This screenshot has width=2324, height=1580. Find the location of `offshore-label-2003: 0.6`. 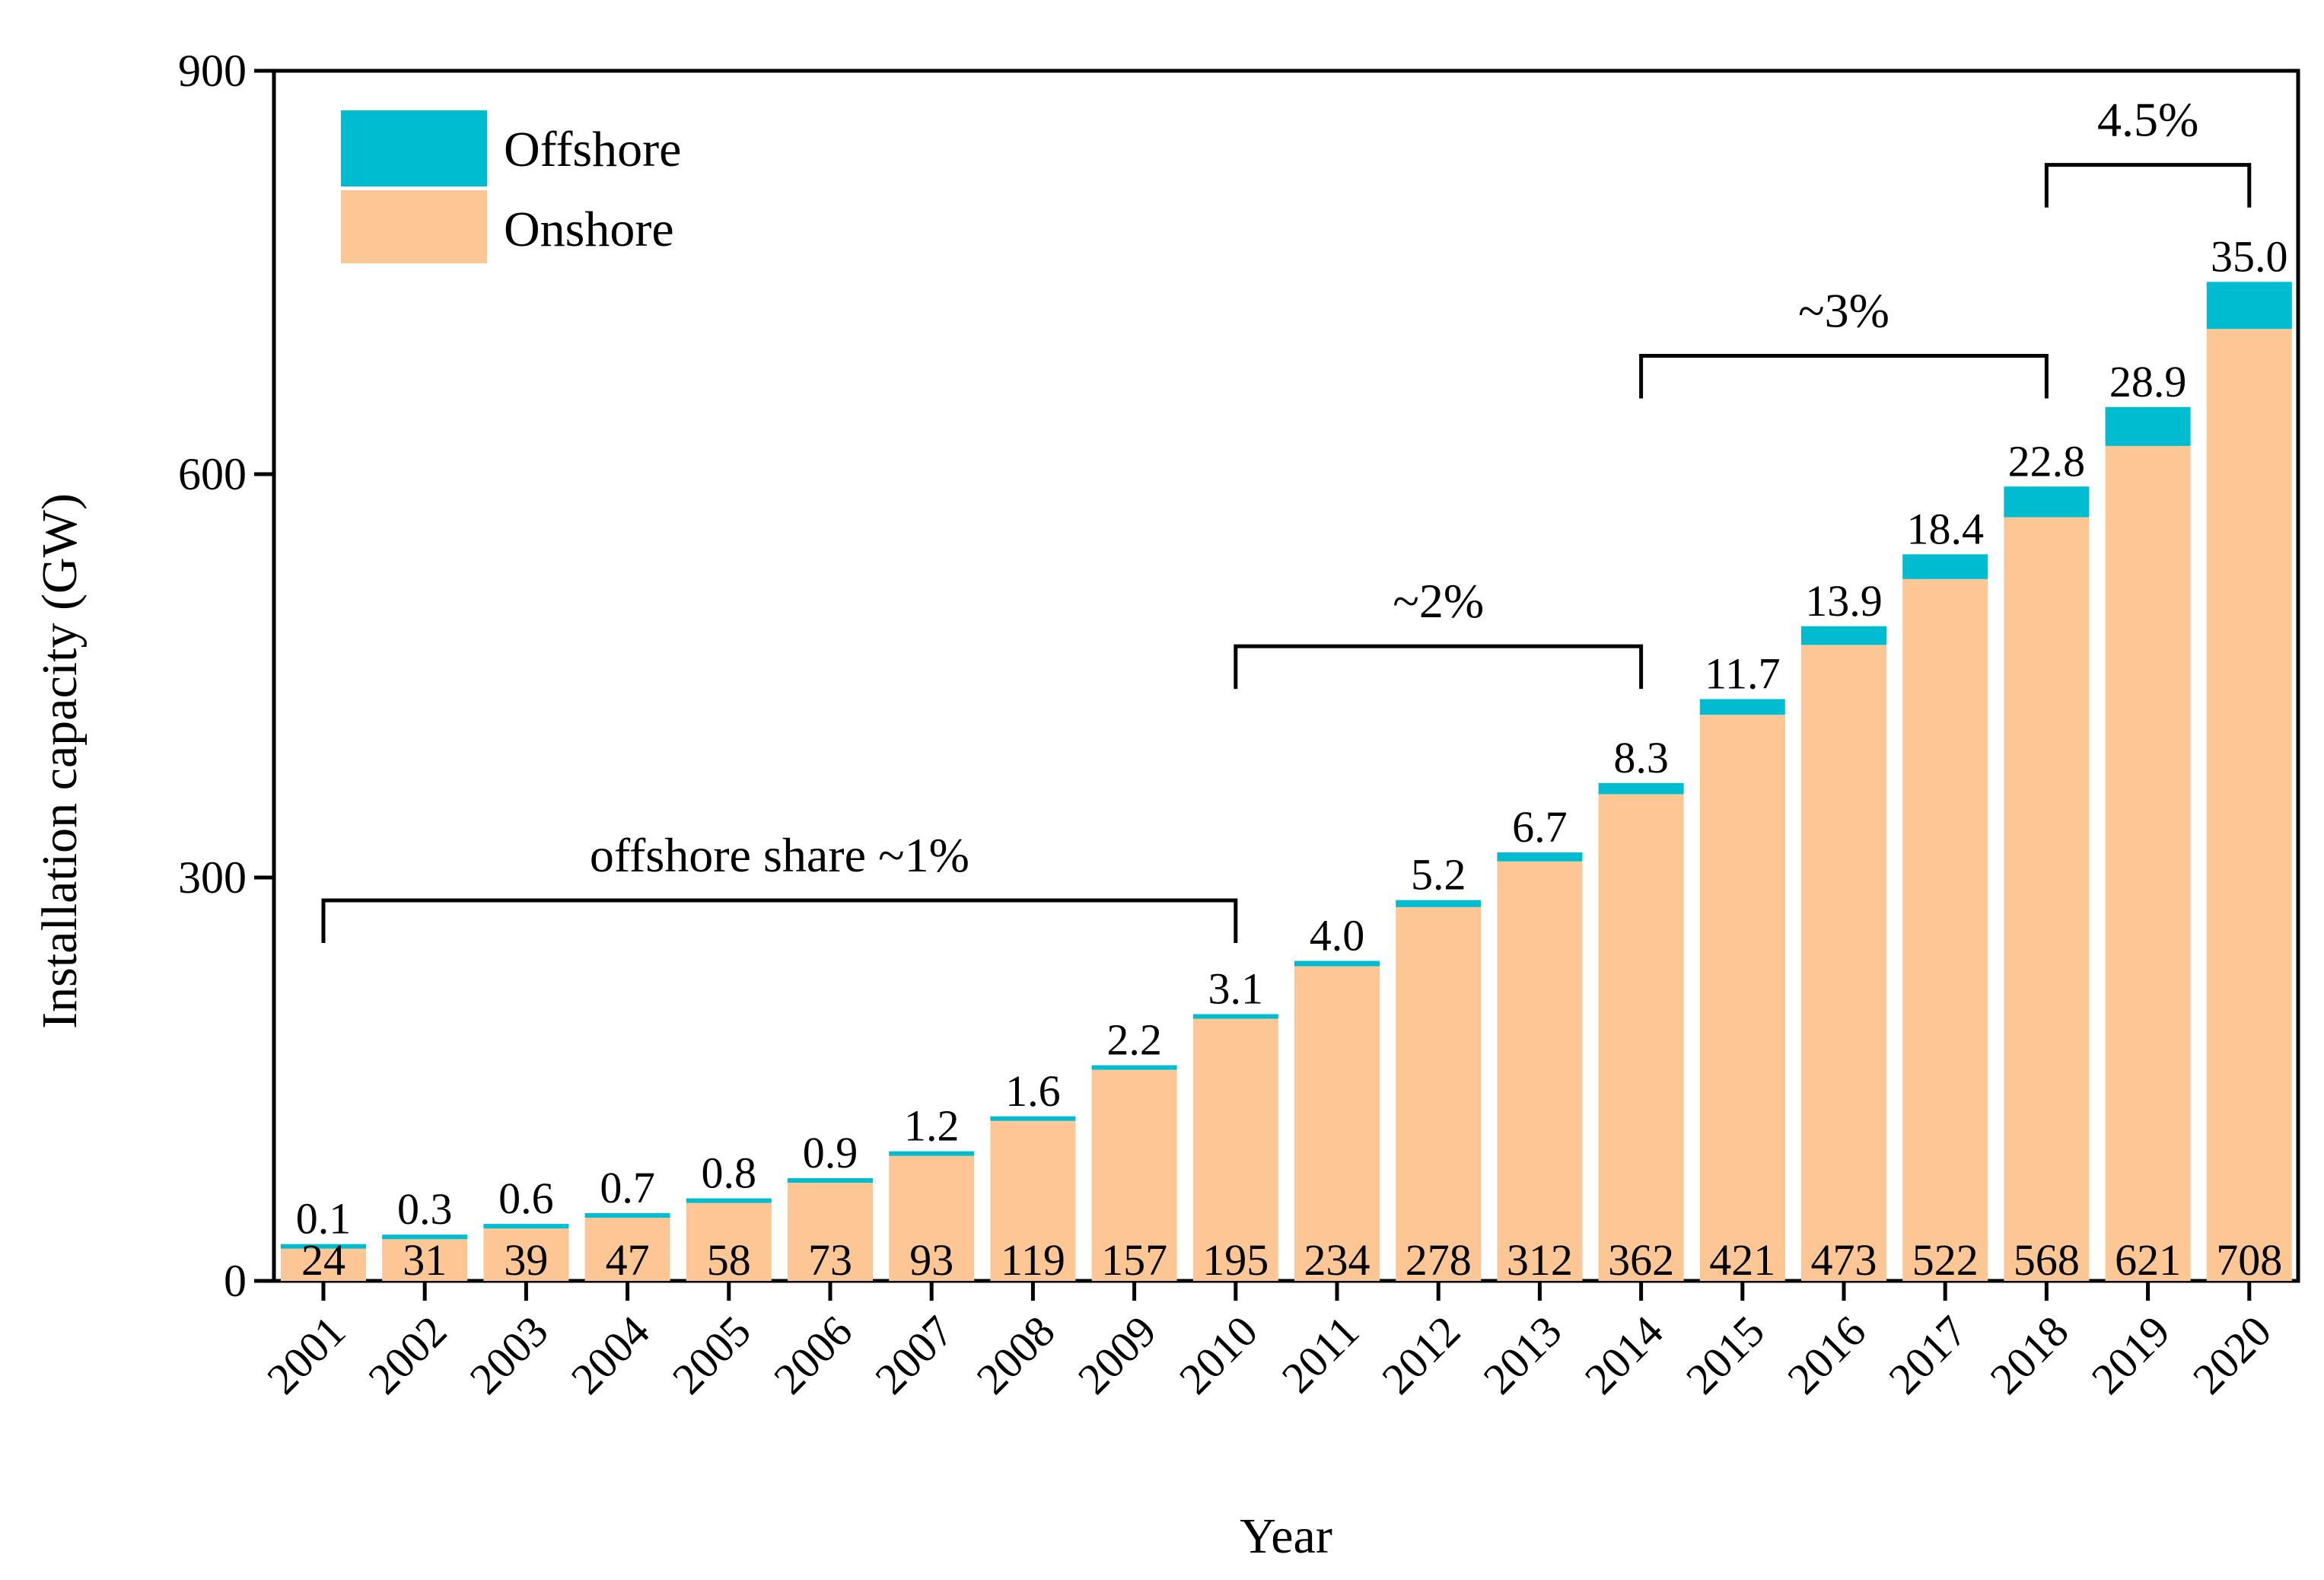

offshore-label-2003: 0.6 is located at coordinates (526, 1198).